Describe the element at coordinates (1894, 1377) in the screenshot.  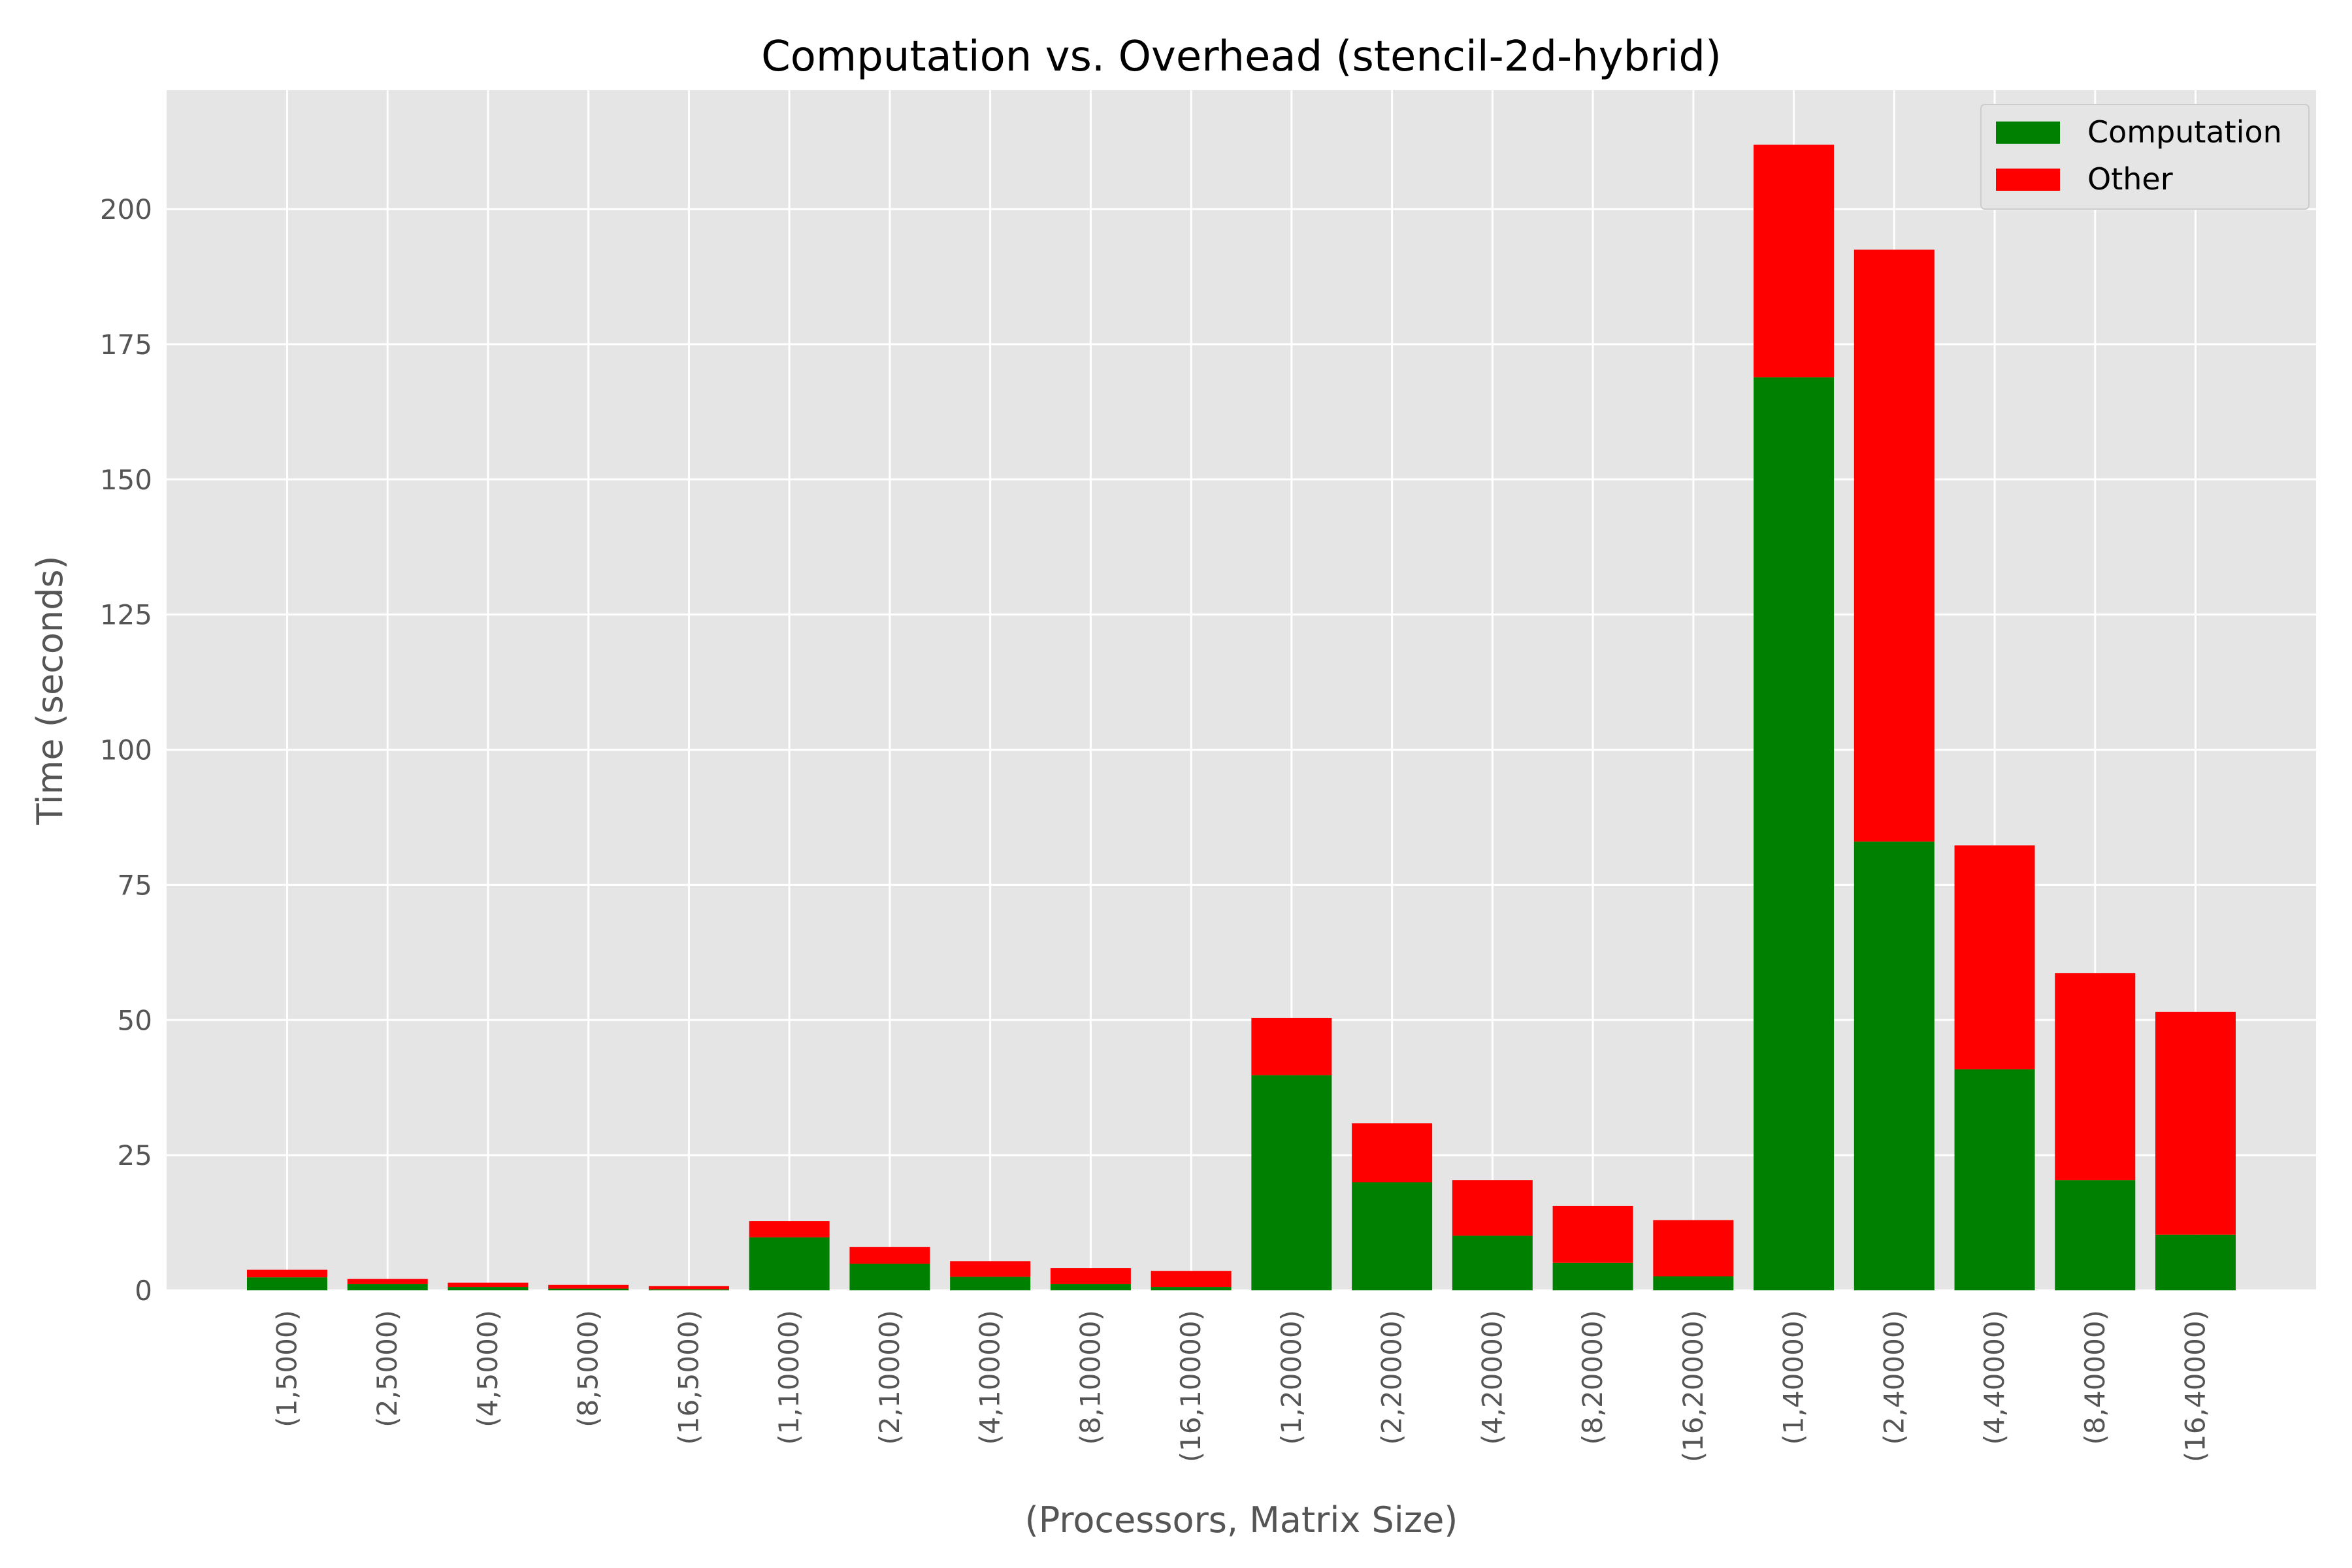
I see `x-tick-label: (2,40000)` at that location.